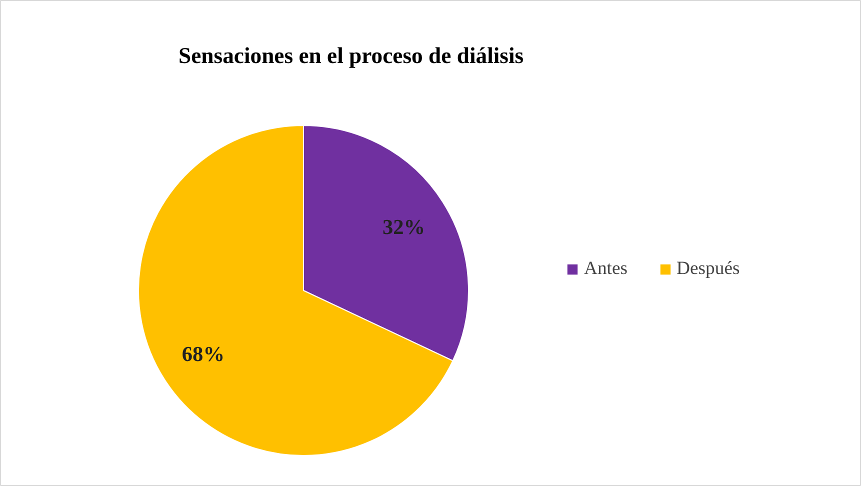 This screenshot has width=861, height=486. Describe the element at coordinates (351, 55) in the screenshot. I see `chart-title: Sensaciones en el proceso de diálisis` at that location.